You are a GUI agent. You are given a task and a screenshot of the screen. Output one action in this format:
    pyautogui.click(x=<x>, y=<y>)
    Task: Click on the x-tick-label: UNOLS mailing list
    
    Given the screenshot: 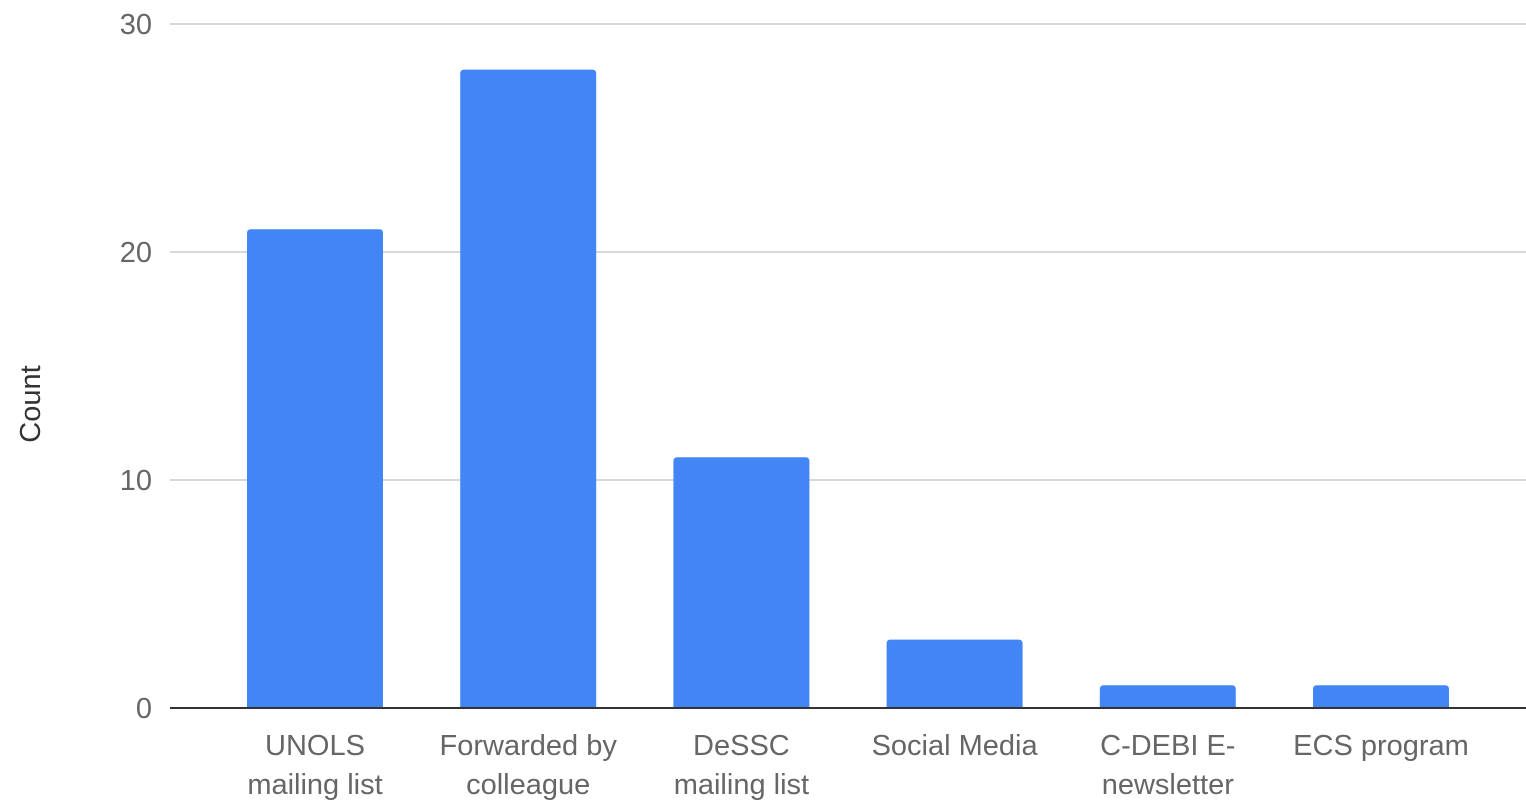 What is the action you would take?
    pyautogui.click(x=314, y=765)
    